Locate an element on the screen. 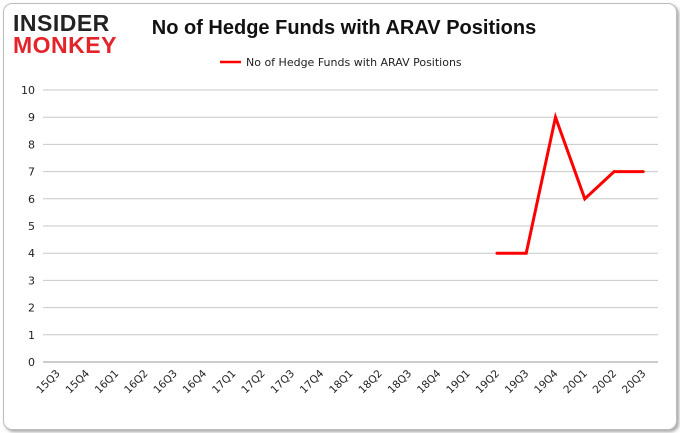 The image size is (680, 433). y-tick-label: 2 is located at coordinates (31, 308).